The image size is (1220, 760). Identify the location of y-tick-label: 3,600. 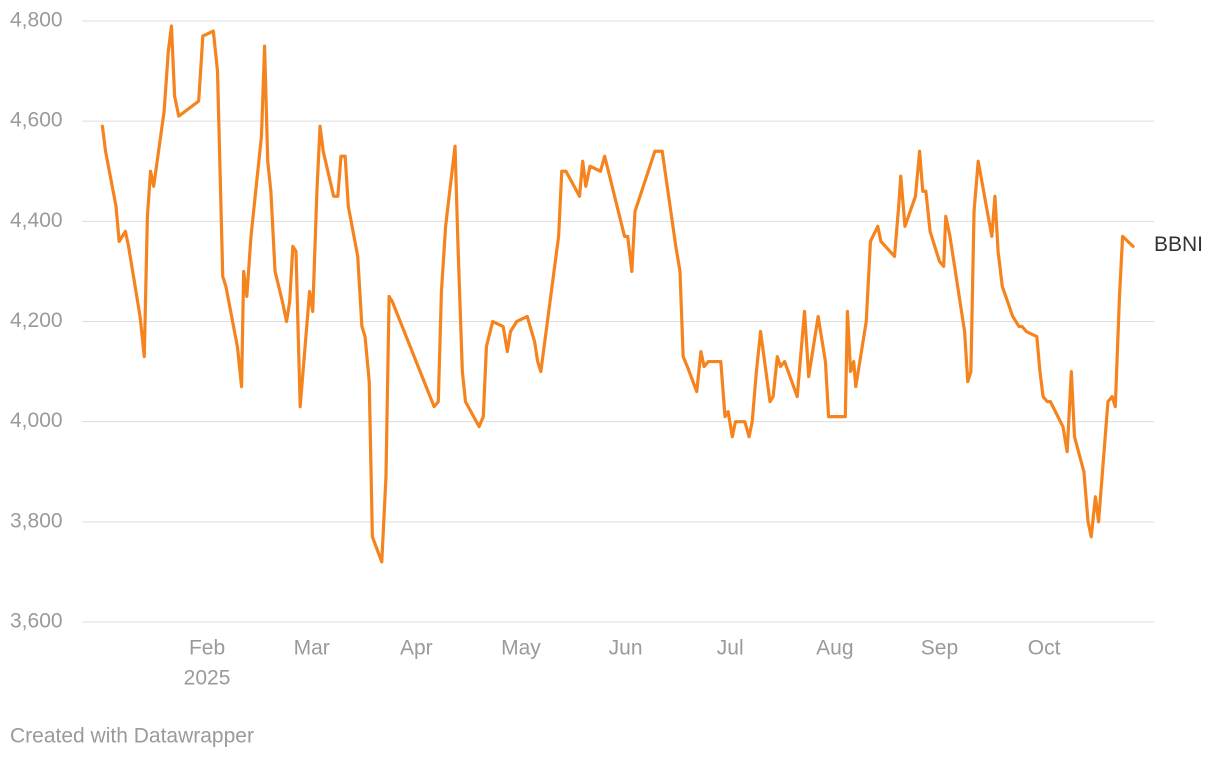
(36, 621).